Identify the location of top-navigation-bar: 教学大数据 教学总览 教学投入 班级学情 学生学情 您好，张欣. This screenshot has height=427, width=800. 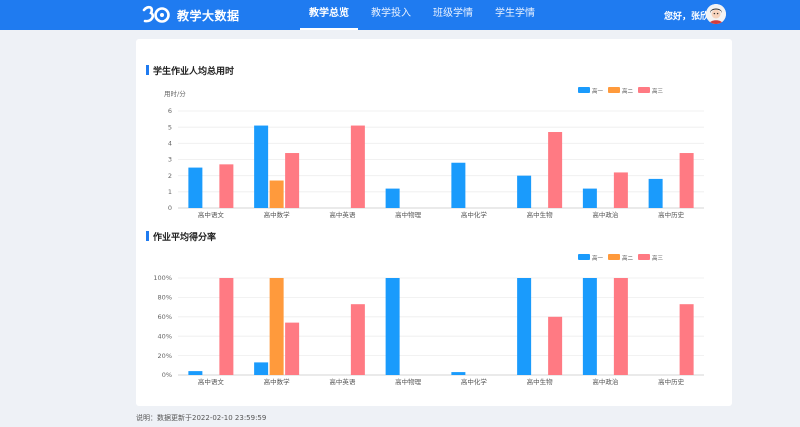
(400, 15).